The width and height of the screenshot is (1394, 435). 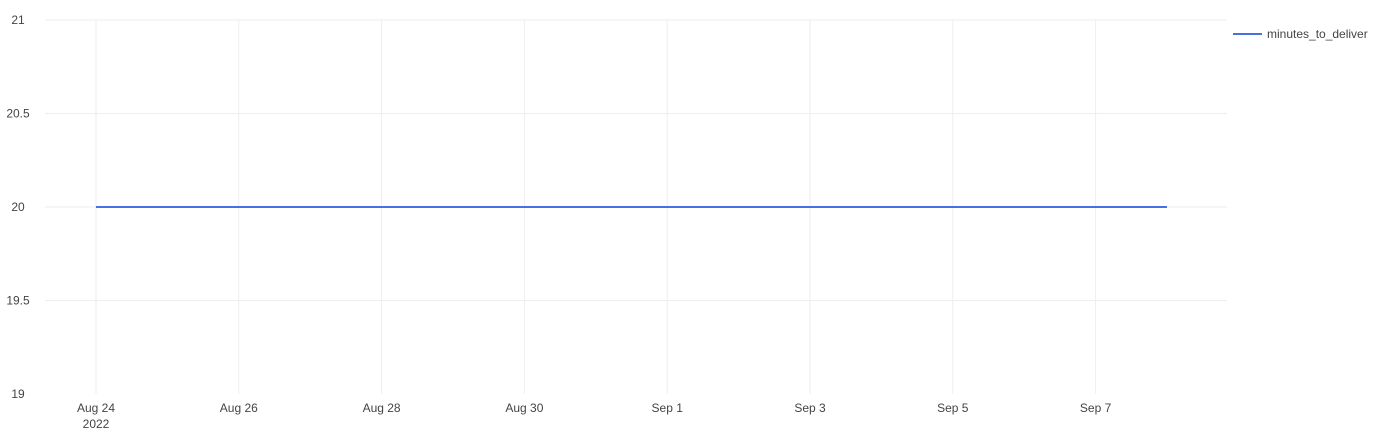 What do you see at coordinates (1096, 408) in the screenshot?
I see `x-tick-label: Sep 7` at bounding box center [1096, 408].